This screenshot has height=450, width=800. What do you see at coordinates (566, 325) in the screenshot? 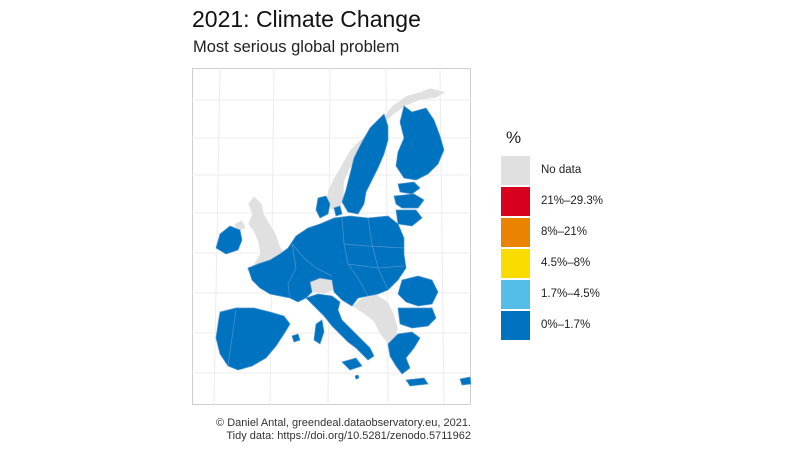
I see `legend-label: 0%–1.7%` at bounding box center [566, 325].